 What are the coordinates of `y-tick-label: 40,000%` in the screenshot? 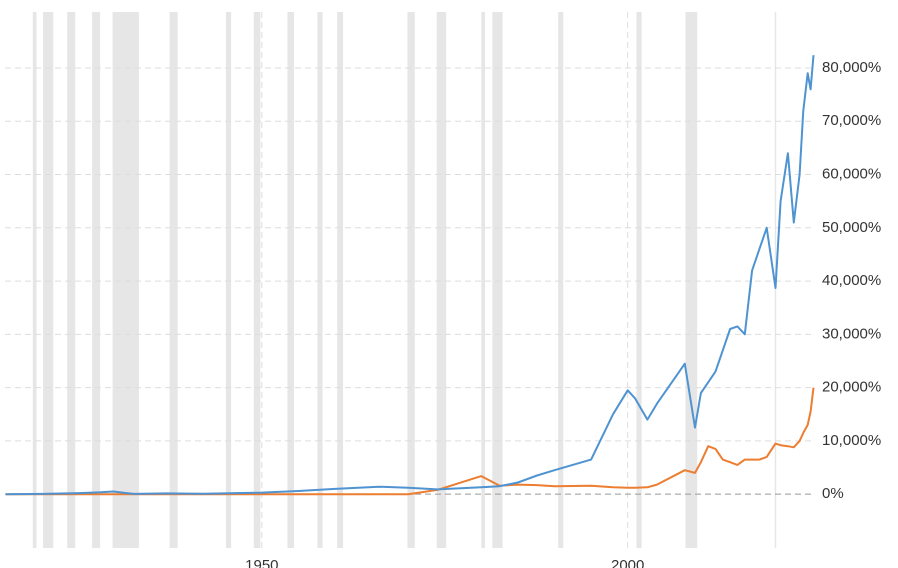 It's located at (851, 280).